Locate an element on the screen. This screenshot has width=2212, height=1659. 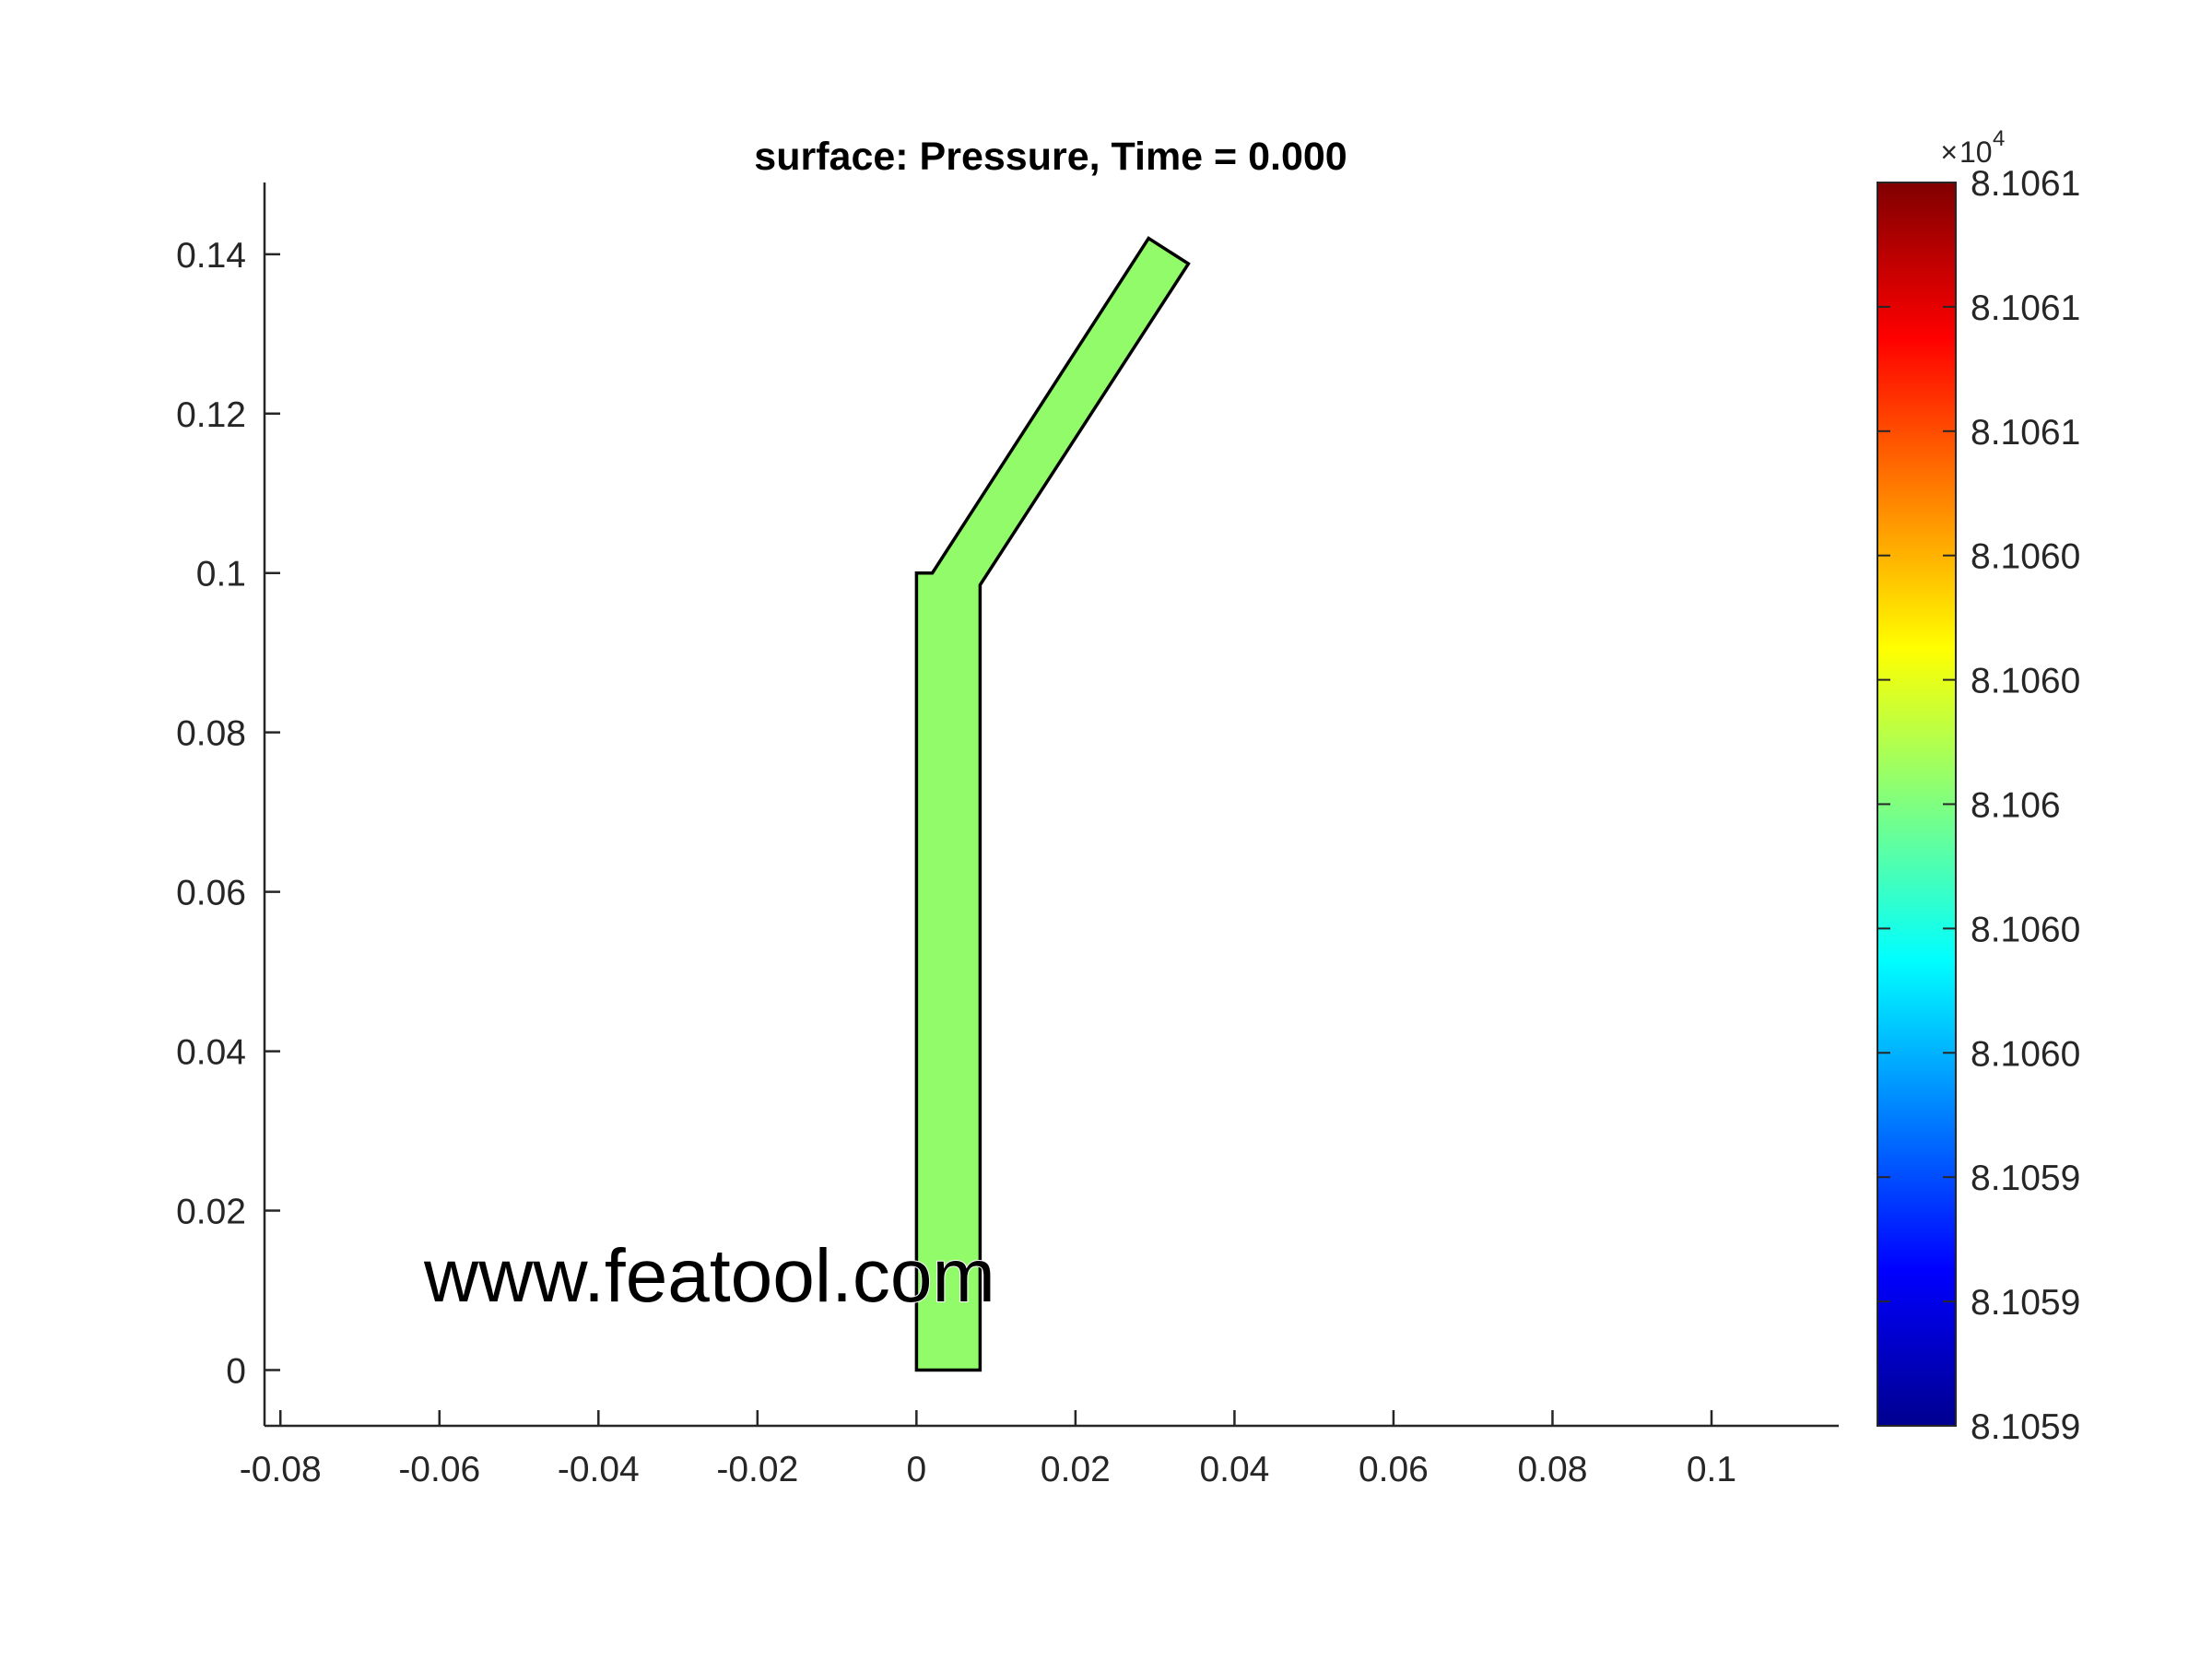
y-tick-label: 0.1 is located at coordinates (221, 574).